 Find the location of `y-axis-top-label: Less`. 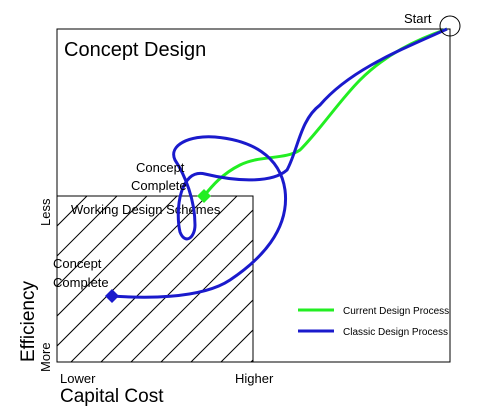

y-axis-top-label: Less is located at coordinates (45, 212).